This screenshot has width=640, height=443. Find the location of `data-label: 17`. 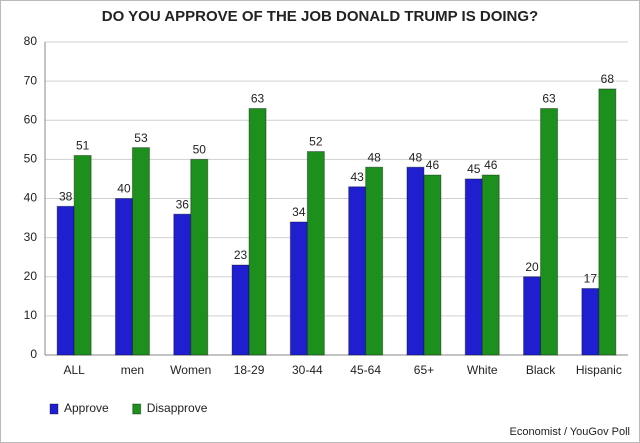

data-label: 17 is located at coordinates (591, 279).